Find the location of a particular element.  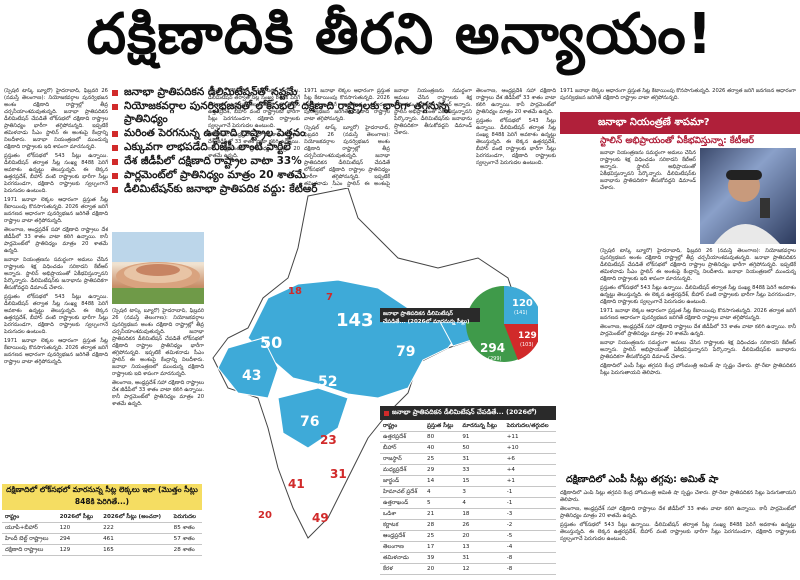

section-heading: దక్షిణాదిలో ఎంపీ సీట్లు తగ్గవు: అమిత్ షా is located at coordinates (642, 479).